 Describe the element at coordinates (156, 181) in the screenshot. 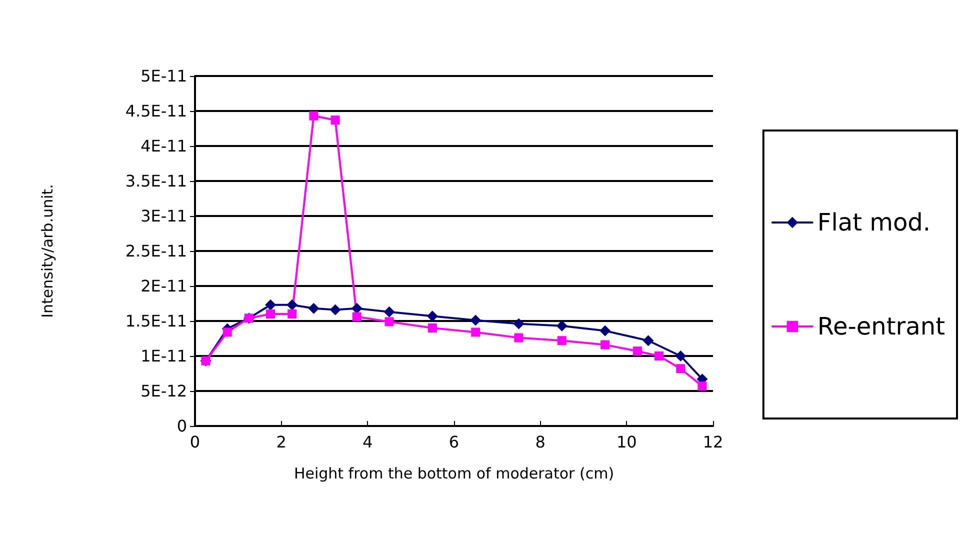

I see `y-tick-label: 3.5E-11` at that location.